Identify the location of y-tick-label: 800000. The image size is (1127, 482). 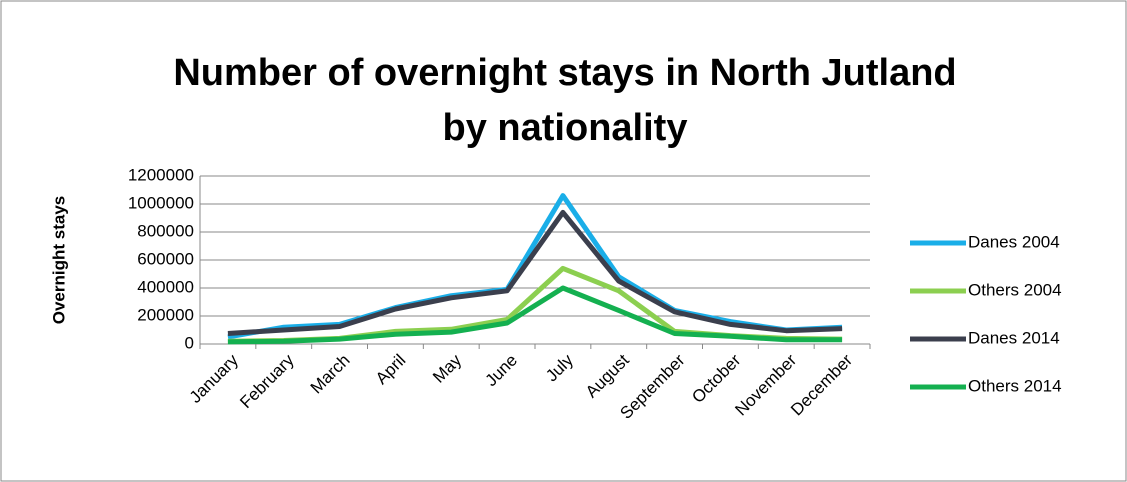
(165, 230).